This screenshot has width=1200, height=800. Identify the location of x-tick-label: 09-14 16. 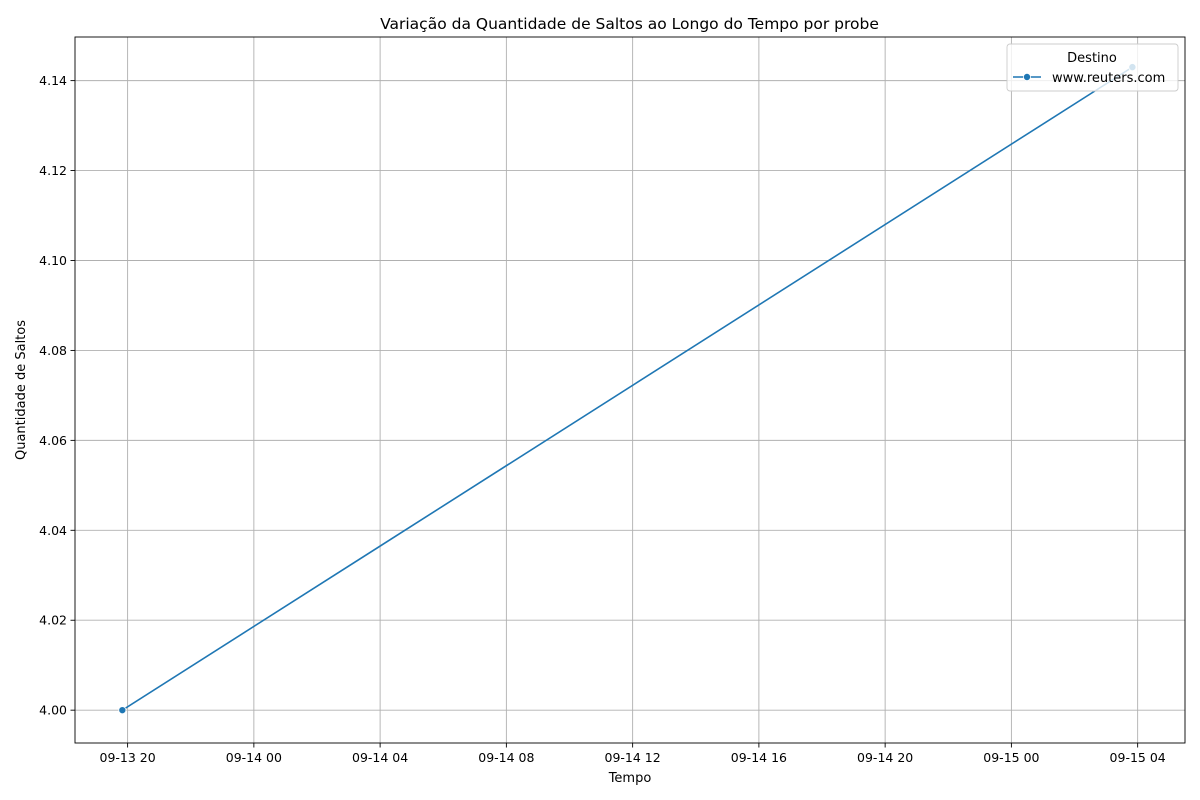
(759, 757).